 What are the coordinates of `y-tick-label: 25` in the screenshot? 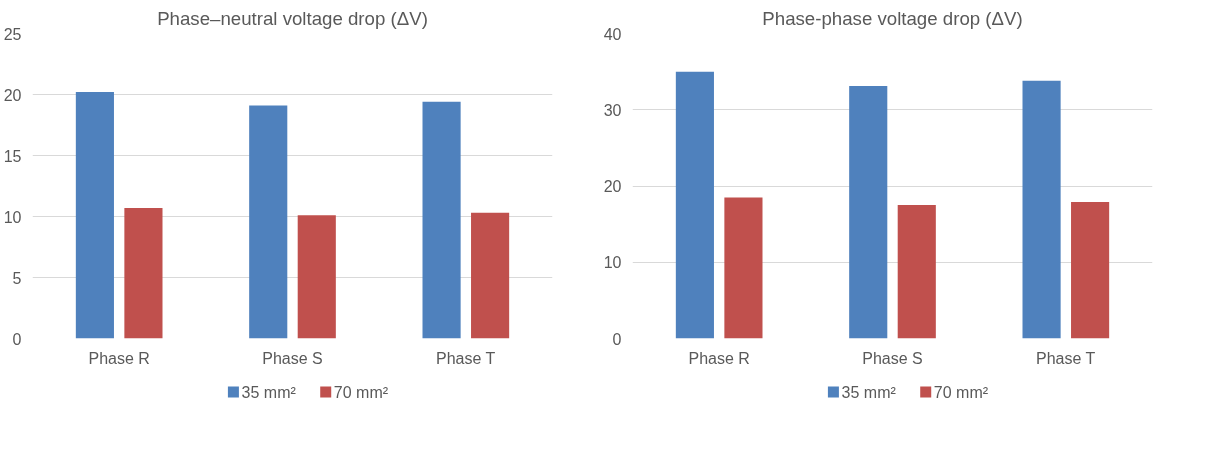 It's located at (12, 34).